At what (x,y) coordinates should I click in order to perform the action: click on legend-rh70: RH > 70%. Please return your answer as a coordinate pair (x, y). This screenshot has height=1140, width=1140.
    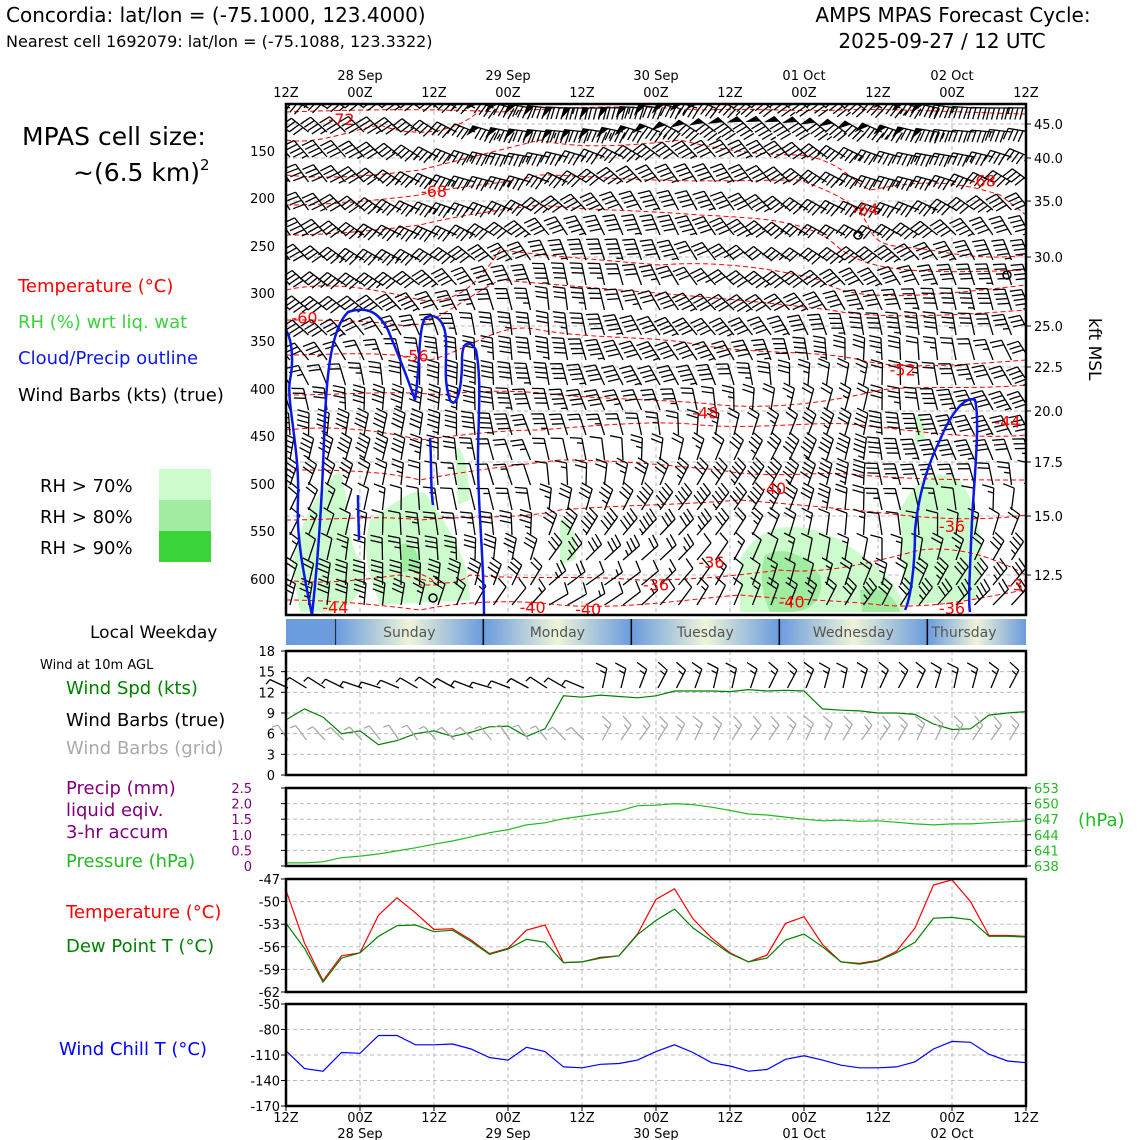
    Looking at the image, I should click on (86, 486).